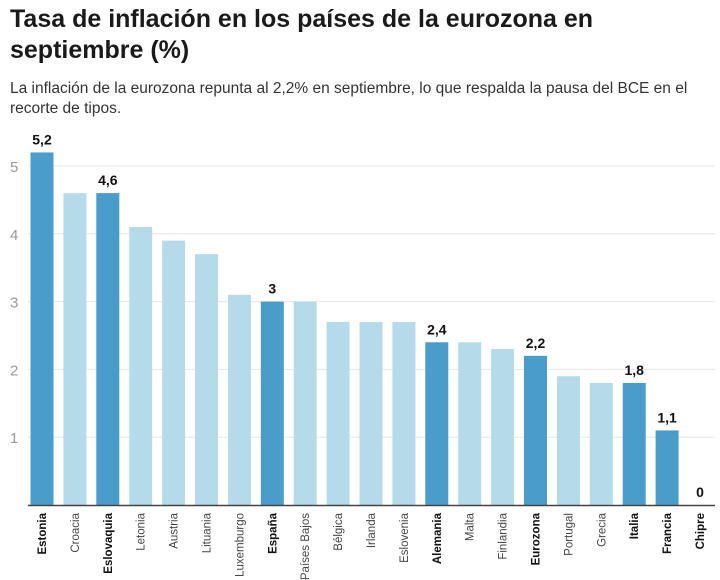 This screenshot has width=720, height=580. Describe the element at coordinates (635, 525) in the screenshot. I see `x-tick-label: Italia` at that location.